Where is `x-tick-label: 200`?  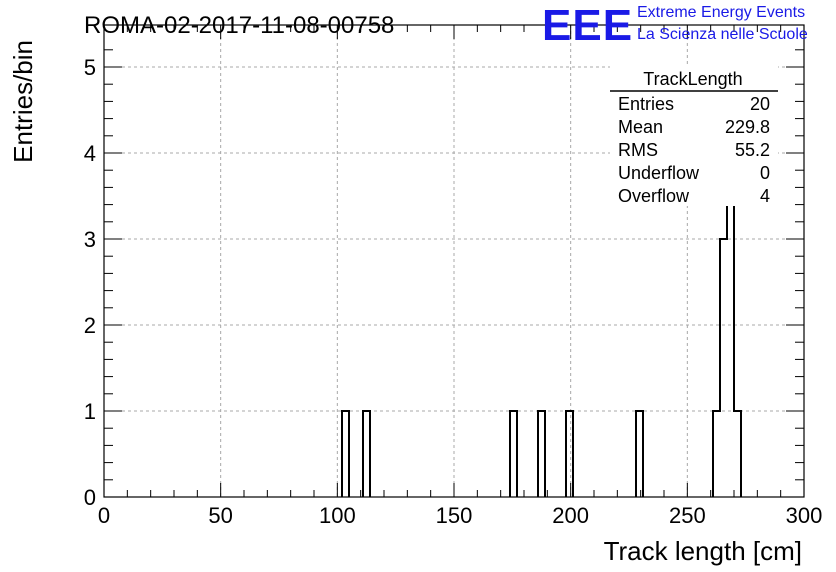 x-tick-label: 200 is located at coordinates (570, 515).